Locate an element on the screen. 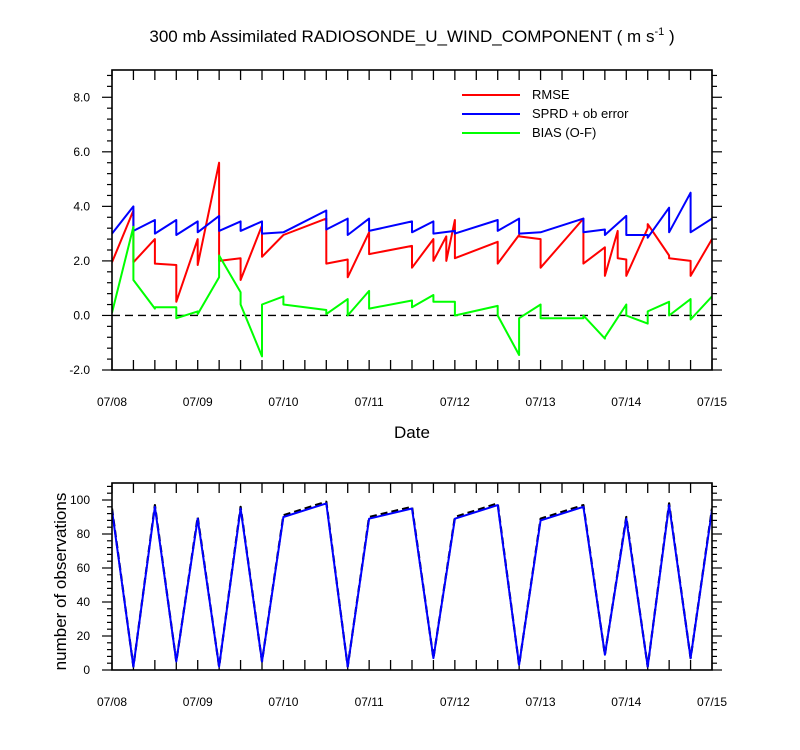  series-line-rmse is located at coordinates (412, 232).